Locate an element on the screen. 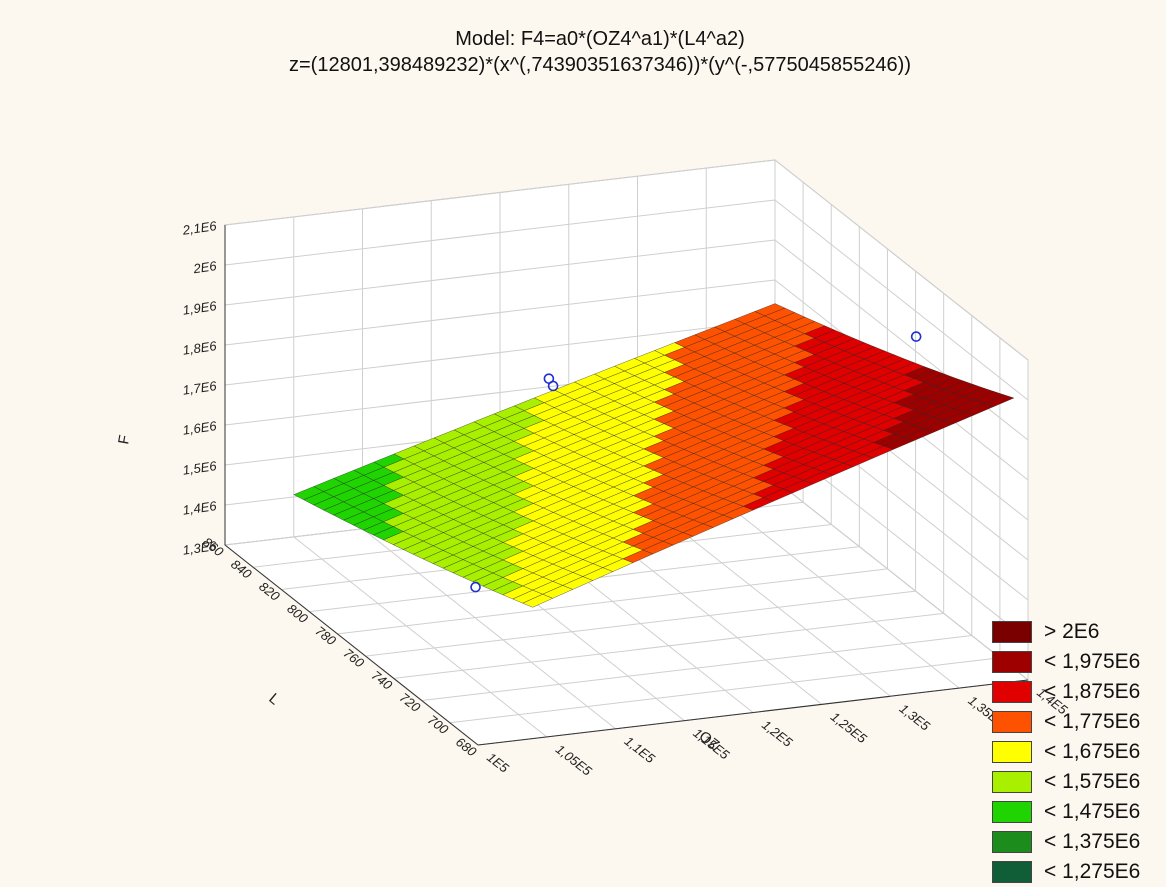 The image size is (1166, 887). legend-item: < 1,275E6 is located at coordinates (1066, 872).